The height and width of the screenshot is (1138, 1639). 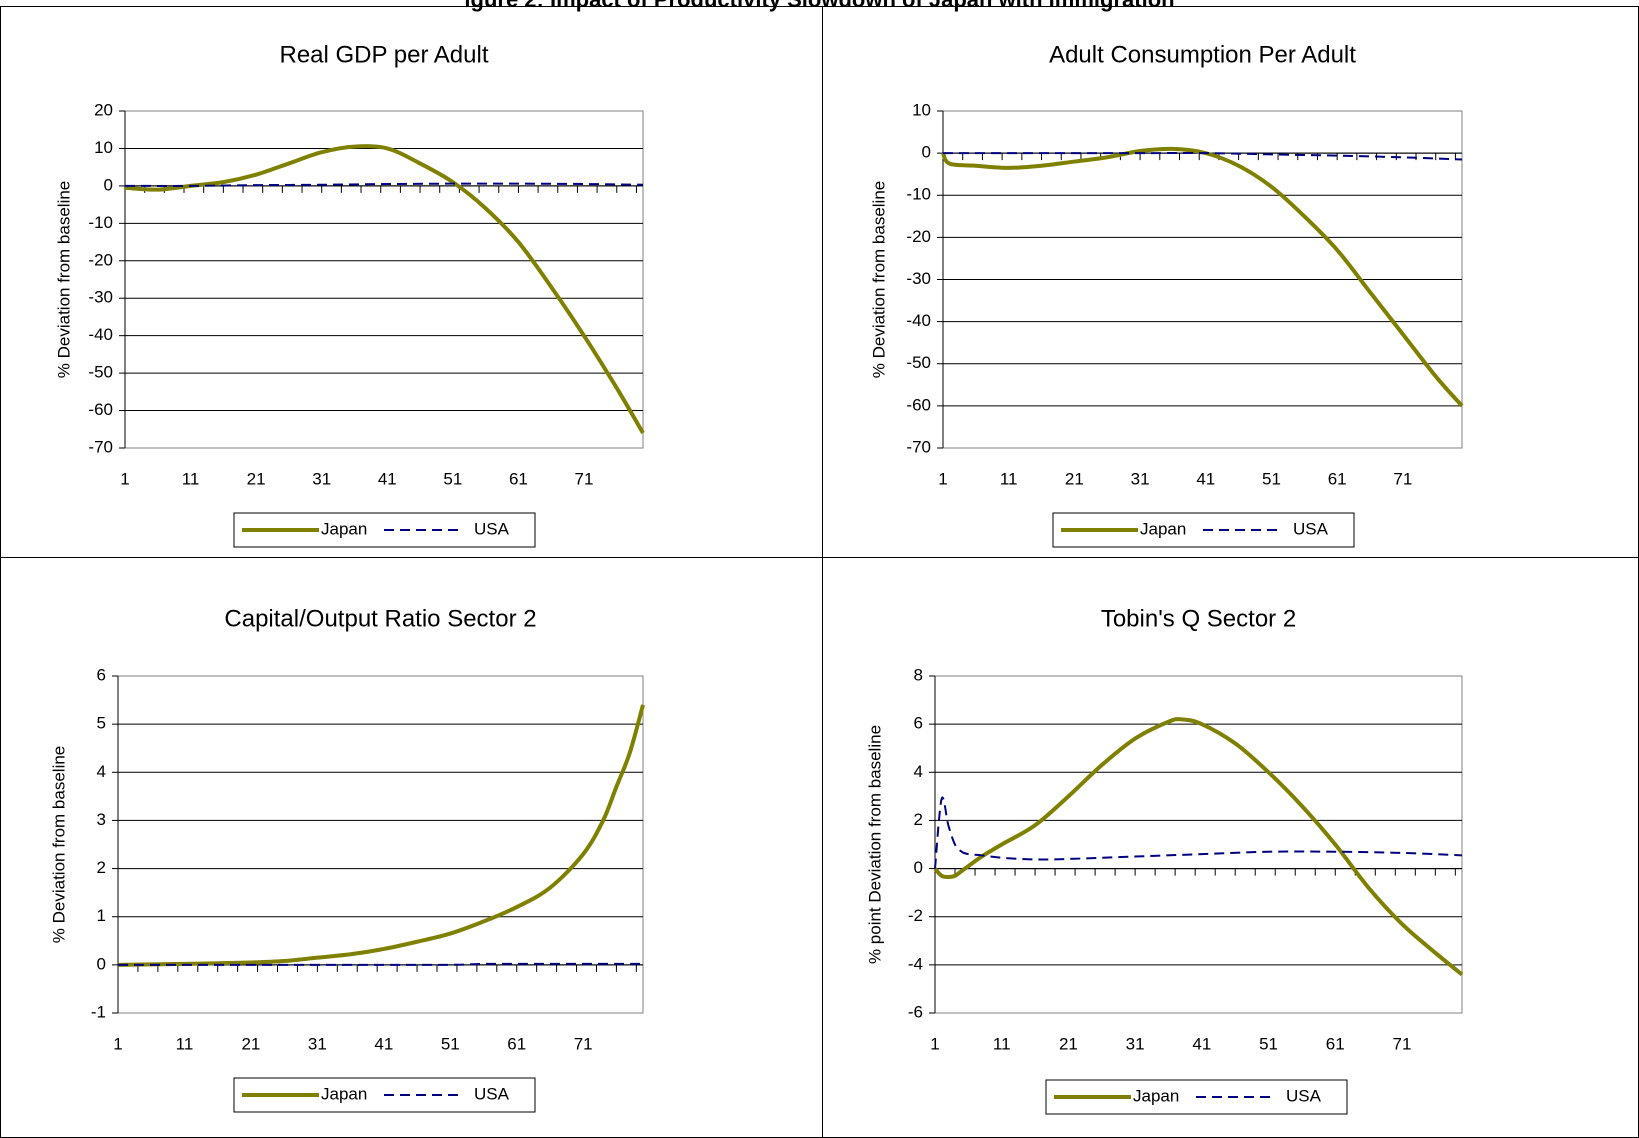 I want to click on chart1-title: Real GDP per Adult, so click(x=383, y=54).